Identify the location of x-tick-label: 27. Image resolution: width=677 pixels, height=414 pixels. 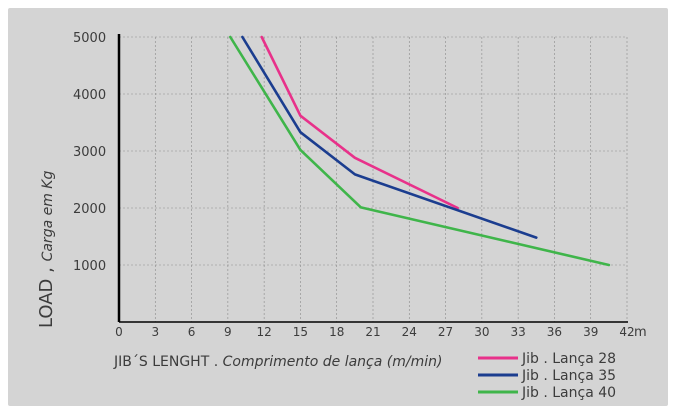
(445, 332).